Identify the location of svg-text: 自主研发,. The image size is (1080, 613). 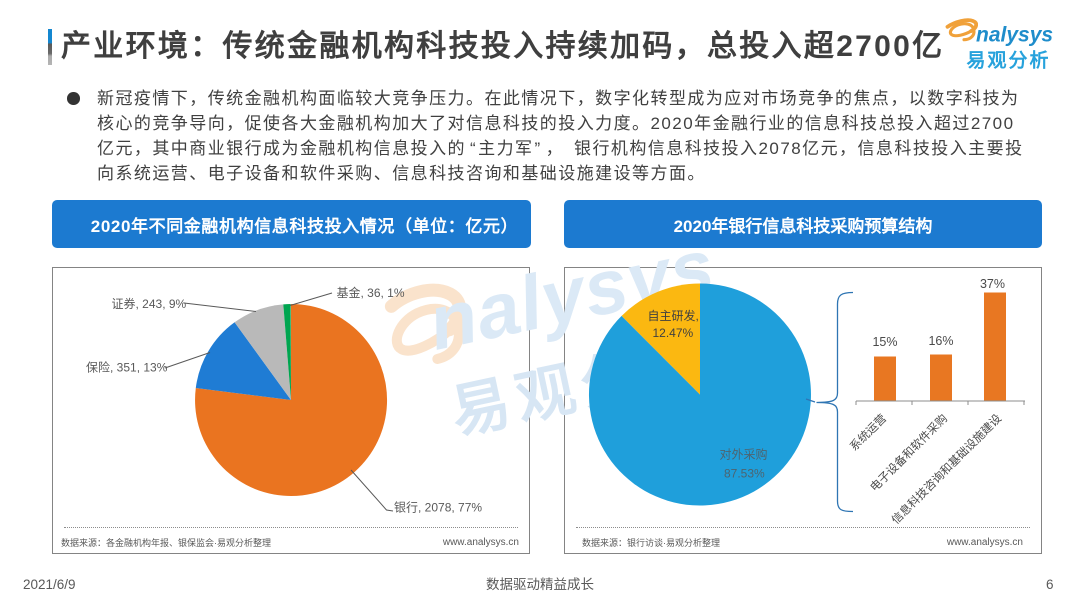
(673, 315).